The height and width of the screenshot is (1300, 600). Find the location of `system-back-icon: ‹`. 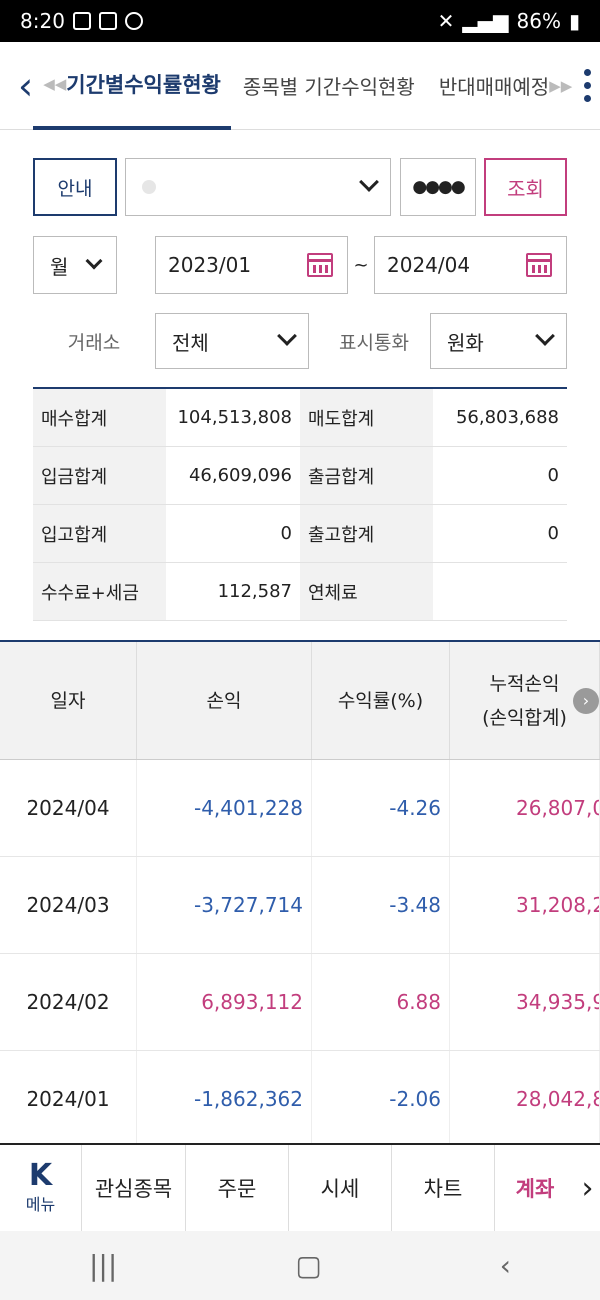

system-back-icon: ‹ is located at coordinates (505, 1265).